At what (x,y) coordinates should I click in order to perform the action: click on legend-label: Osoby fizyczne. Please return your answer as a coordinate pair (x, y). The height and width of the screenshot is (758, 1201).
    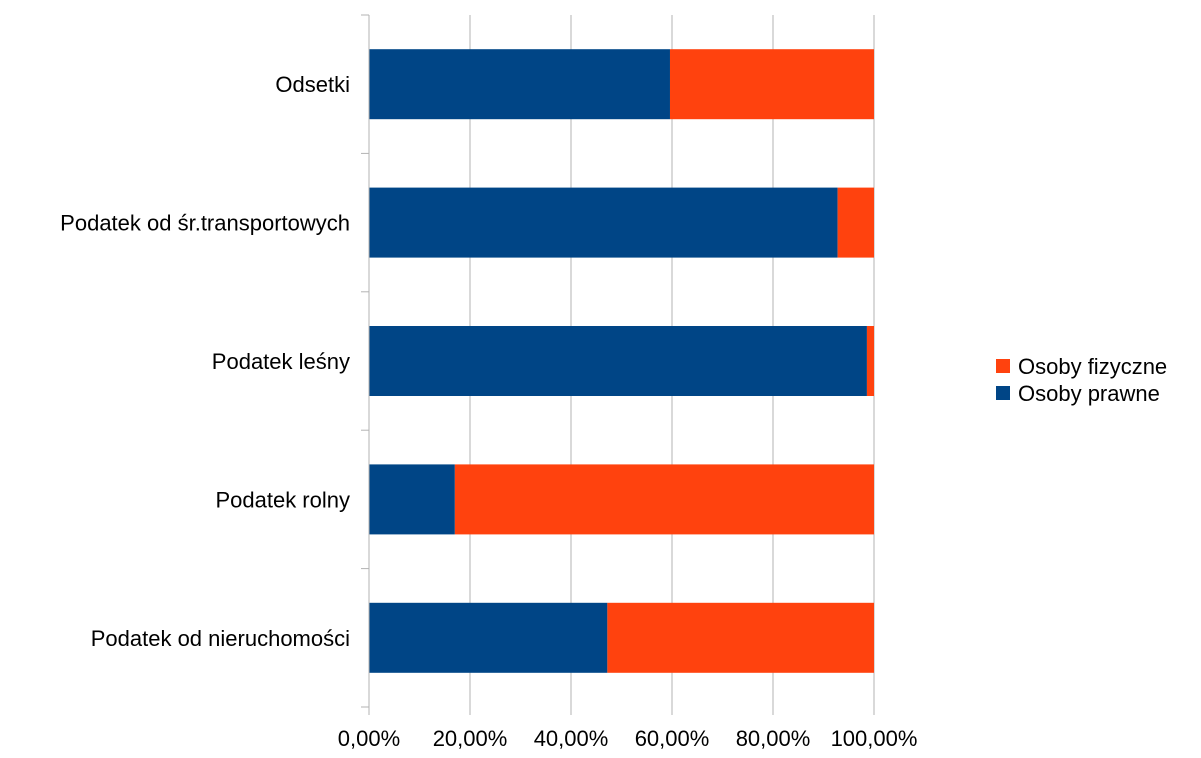
    Looking at the image, I should click on (1092, 366).